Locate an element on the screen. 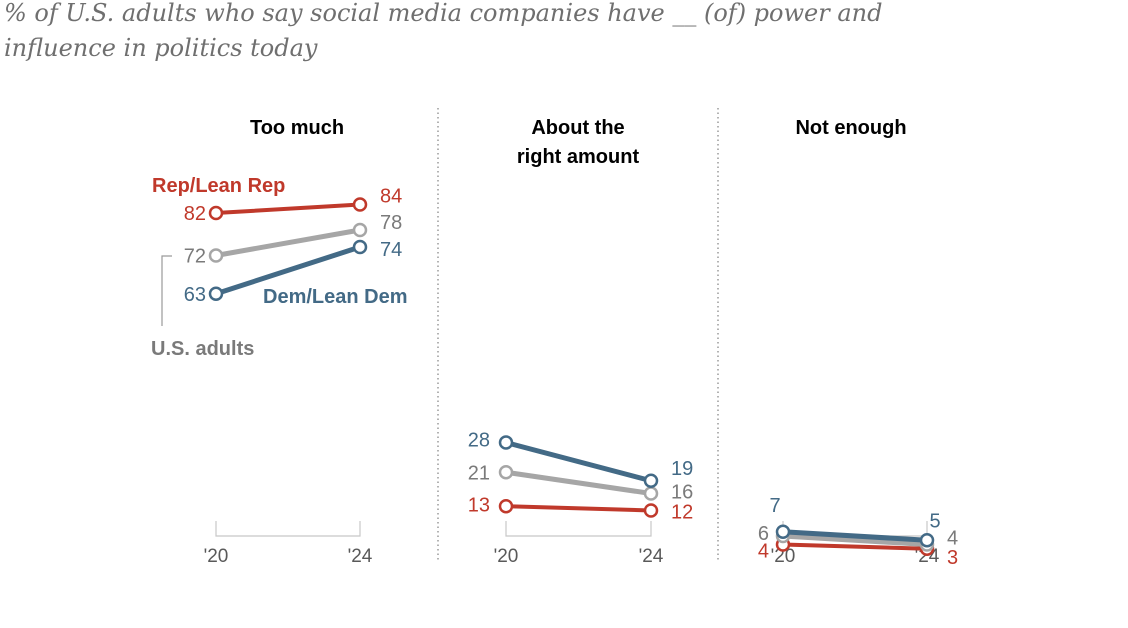 This screenshot has height=628, width=1128. data-label-dem: 74 is located at coordinates (391, 250).